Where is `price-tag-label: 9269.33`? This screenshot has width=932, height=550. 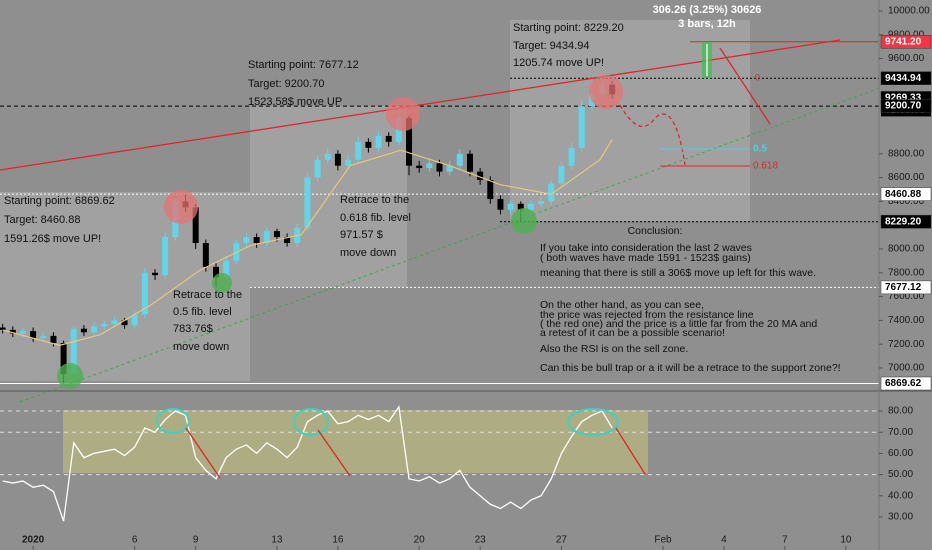 price-tag-label: 9269.33 is located at coordinates (903, 98).